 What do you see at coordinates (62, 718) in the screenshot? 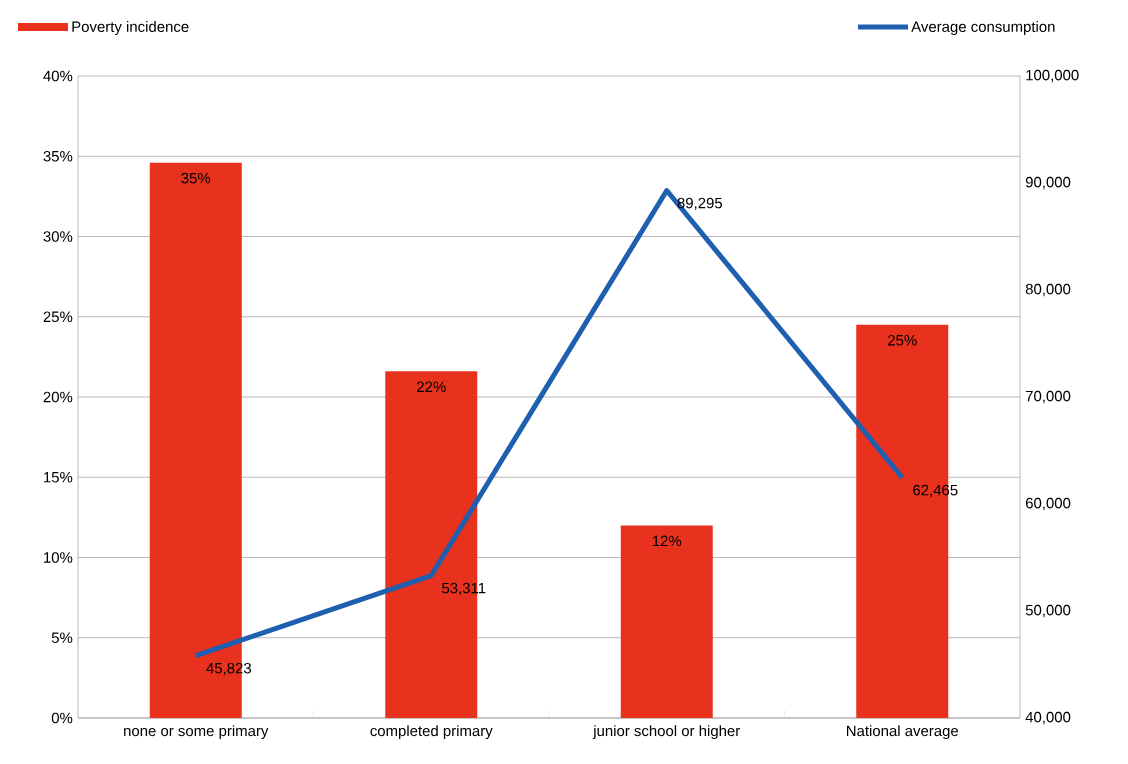
I see `y-tick-label: 0%` at bounding box center [62, 718].